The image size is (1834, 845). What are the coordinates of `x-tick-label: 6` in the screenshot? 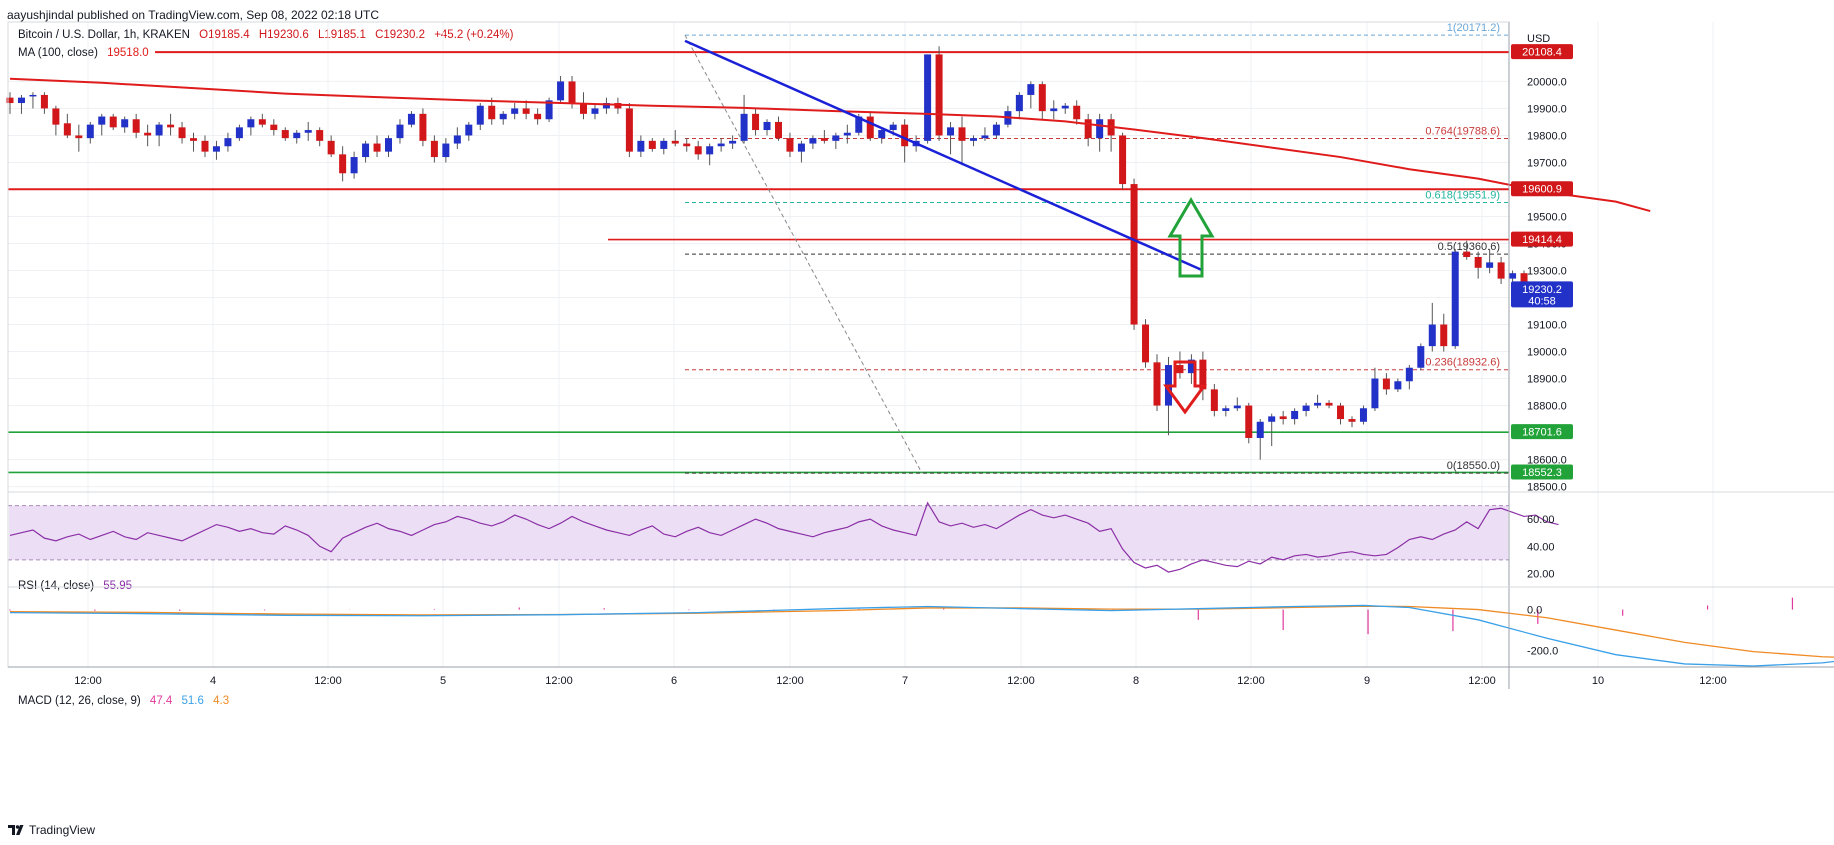 It's located at (674, 681).